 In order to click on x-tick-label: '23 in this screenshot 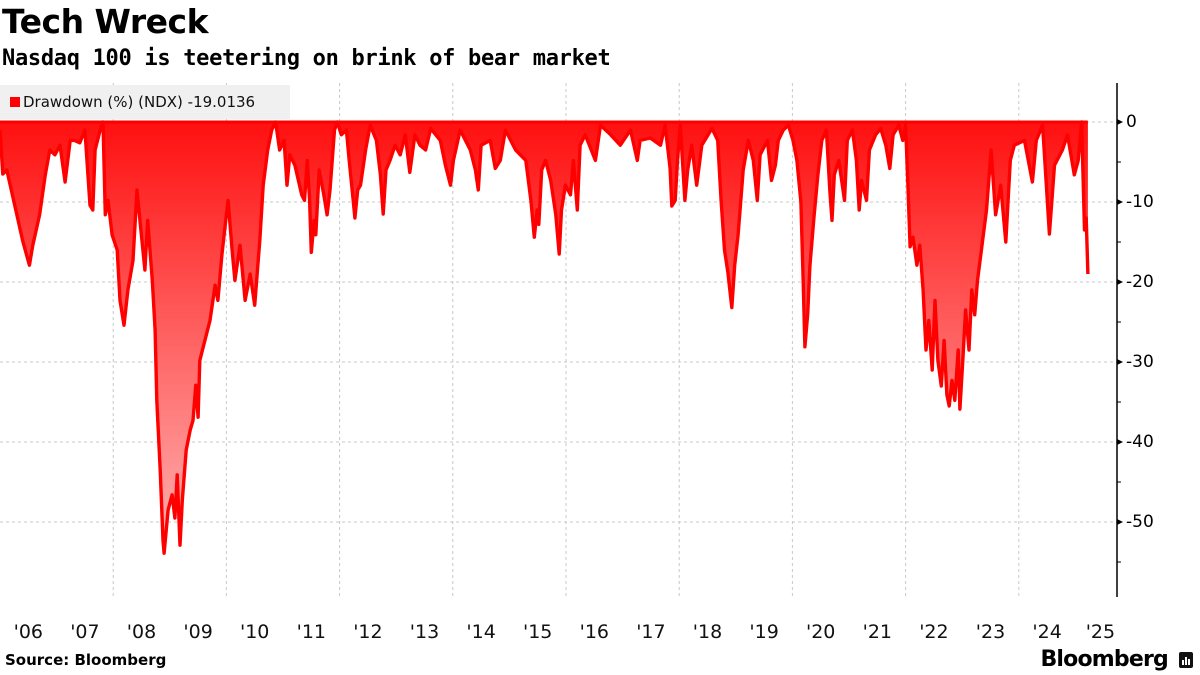, I will do `click(990, 632)`.